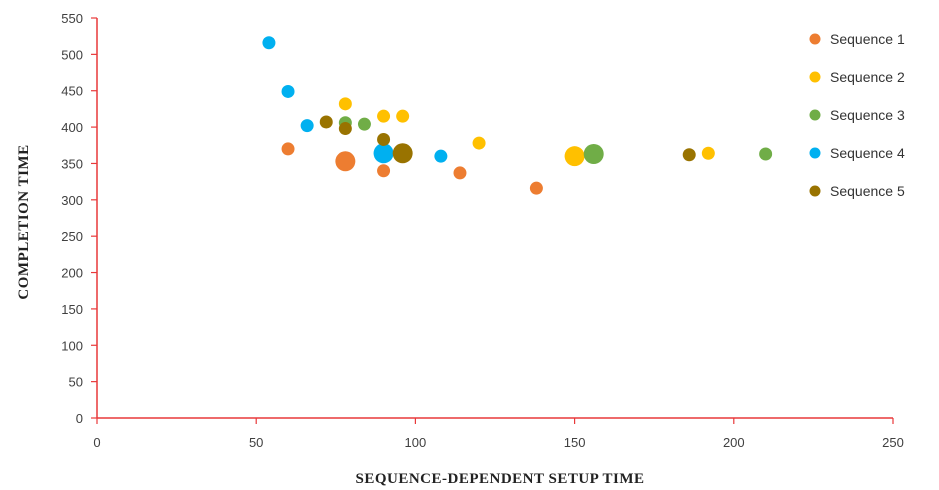 Image resolution: width=939 pixels, height=490 pixels. I want to click on y-tick-label: 0, so click(79, 418).